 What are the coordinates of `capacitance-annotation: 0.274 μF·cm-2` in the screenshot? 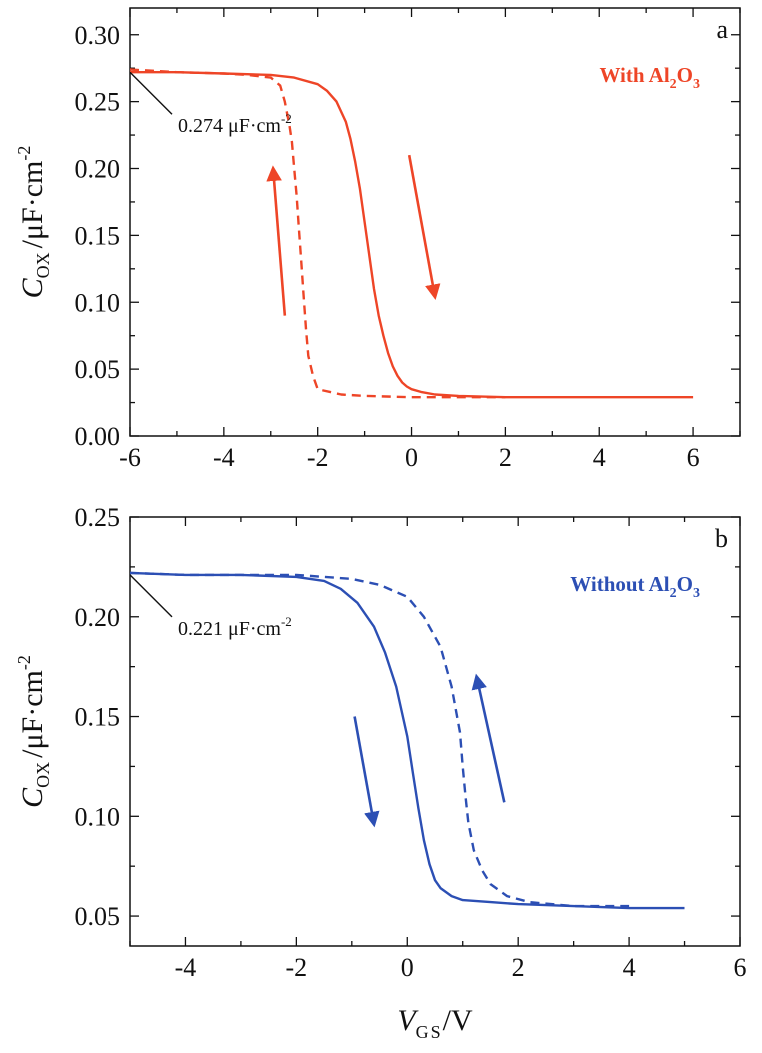 It's located at (235, 124).